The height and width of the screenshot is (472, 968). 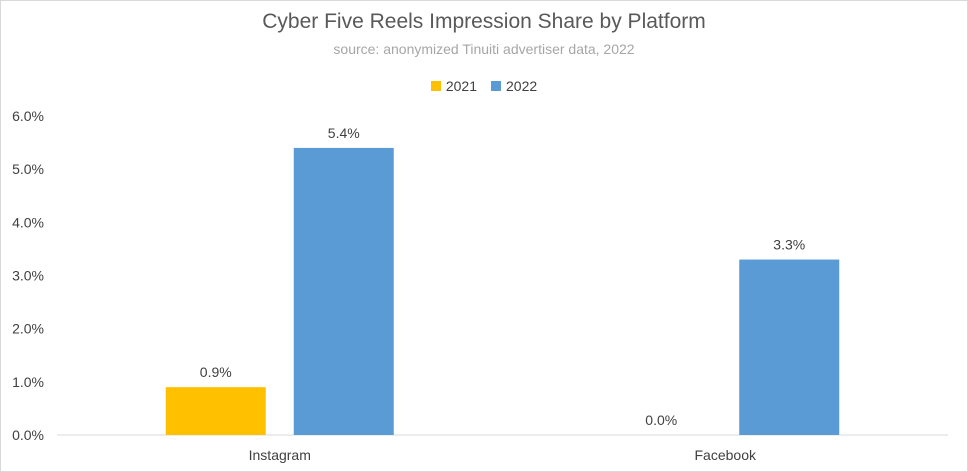 I want to click on bar-2022-facebook, so click(x=789, y=347).